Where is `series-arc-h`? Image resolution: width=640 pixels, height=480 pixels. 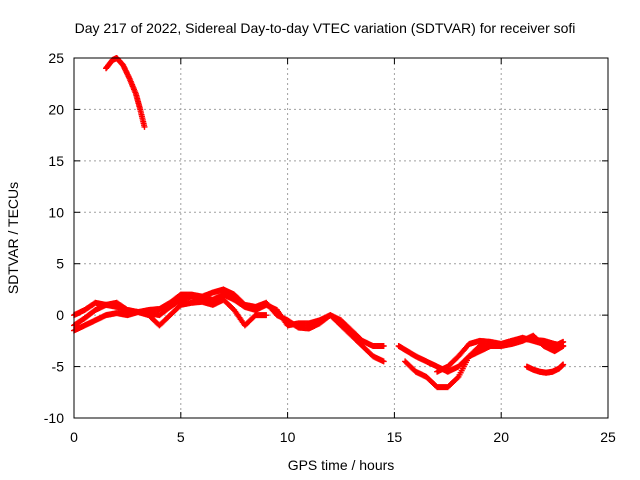
series-arc-h is located at coordinates (125, 92).